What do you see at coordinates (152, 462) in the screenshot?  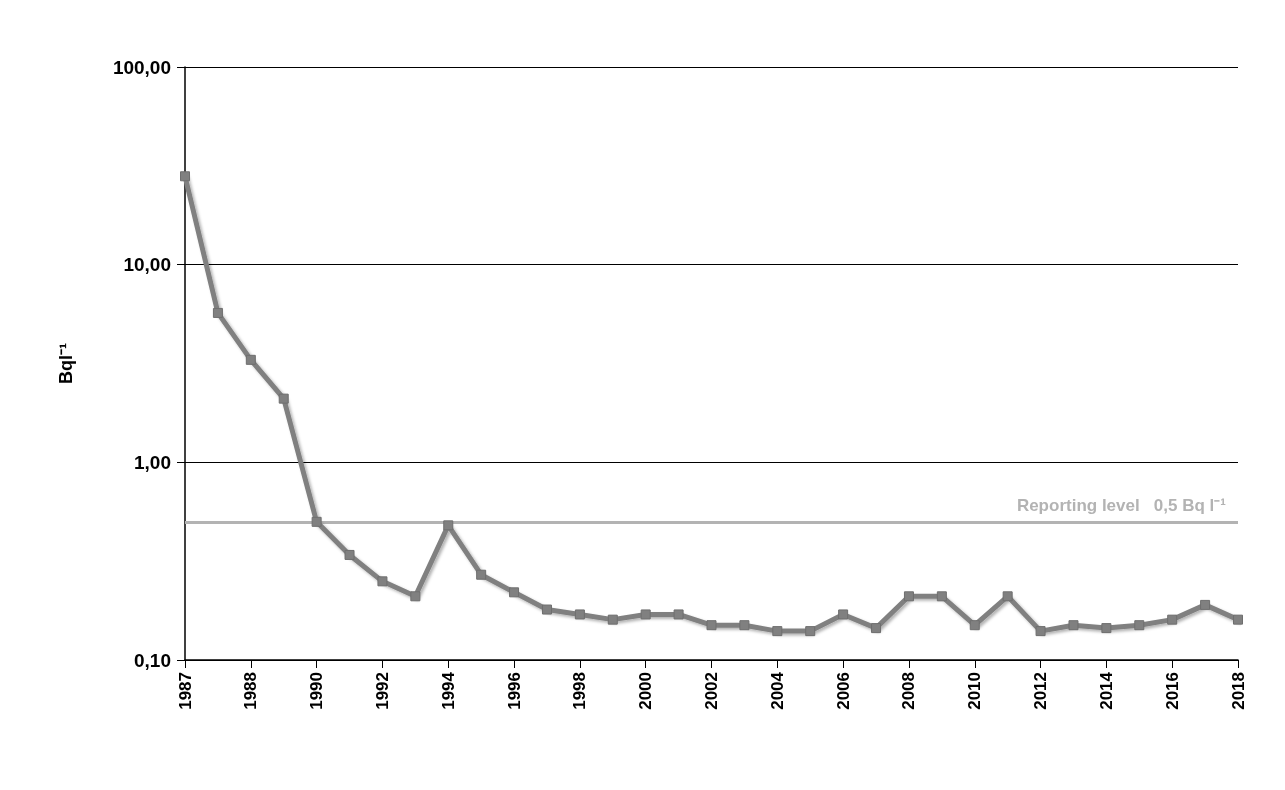 I see `y-tick-label: 1,00` at bounding box center [152, 462].